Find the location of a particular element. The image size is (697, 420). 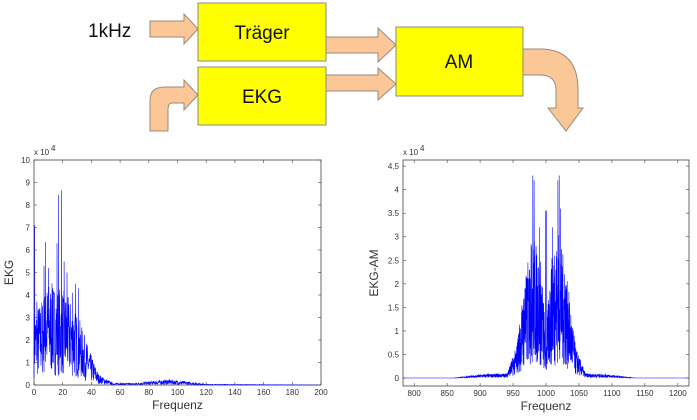

x-tick-label: 1000 is located at coordinates (546, 393).